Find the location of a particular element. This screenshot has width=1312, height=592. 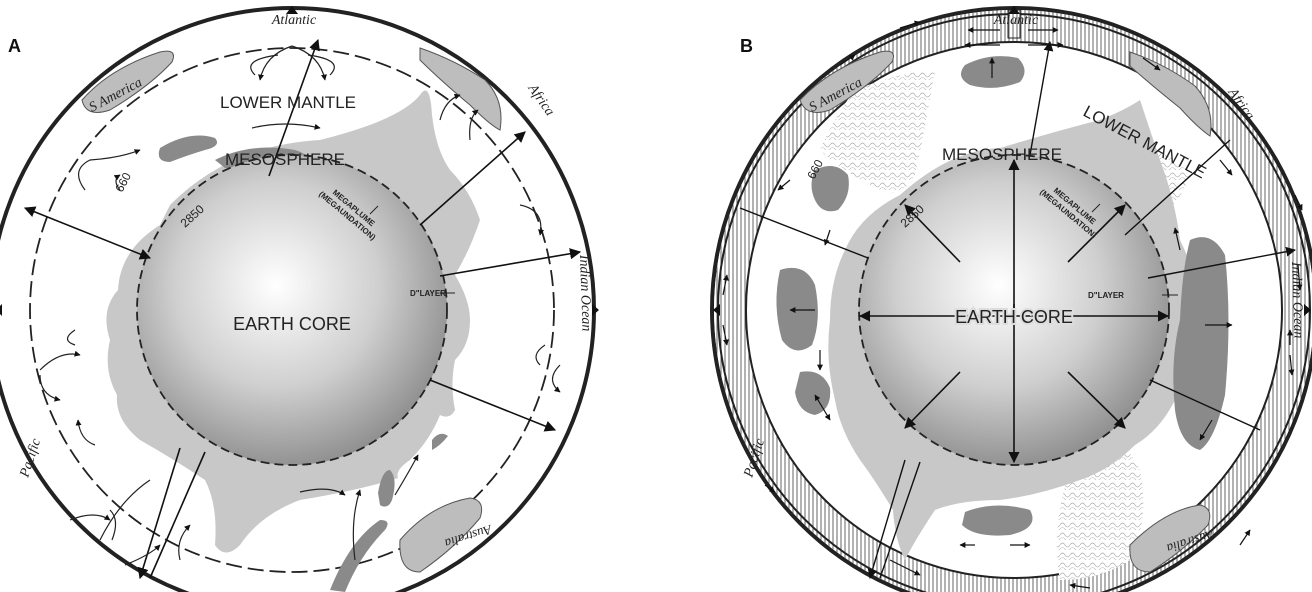

radial-arrows is located at coordinates (1014, 311).